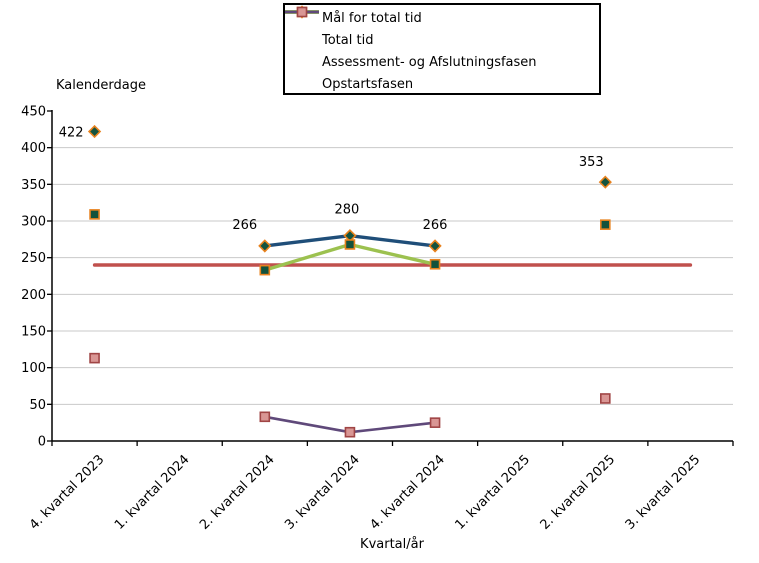 This screenshot has height=563, width=759. What do you see at coordinates (101, 85) in the screenshot?
I see `y-axis-title: Kalenderdage` at bounding box center [101, 85].